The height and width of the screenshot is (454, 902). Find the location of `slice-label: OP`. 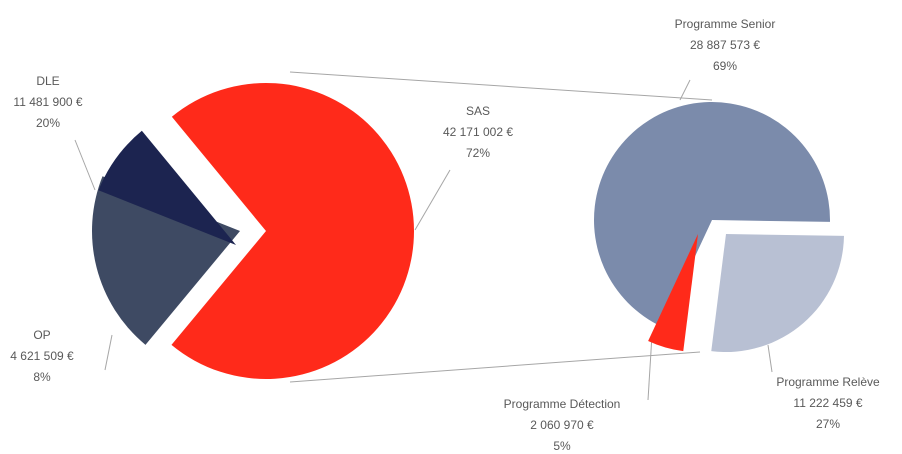

slice-label: OP is located at coordinates (41, 335).